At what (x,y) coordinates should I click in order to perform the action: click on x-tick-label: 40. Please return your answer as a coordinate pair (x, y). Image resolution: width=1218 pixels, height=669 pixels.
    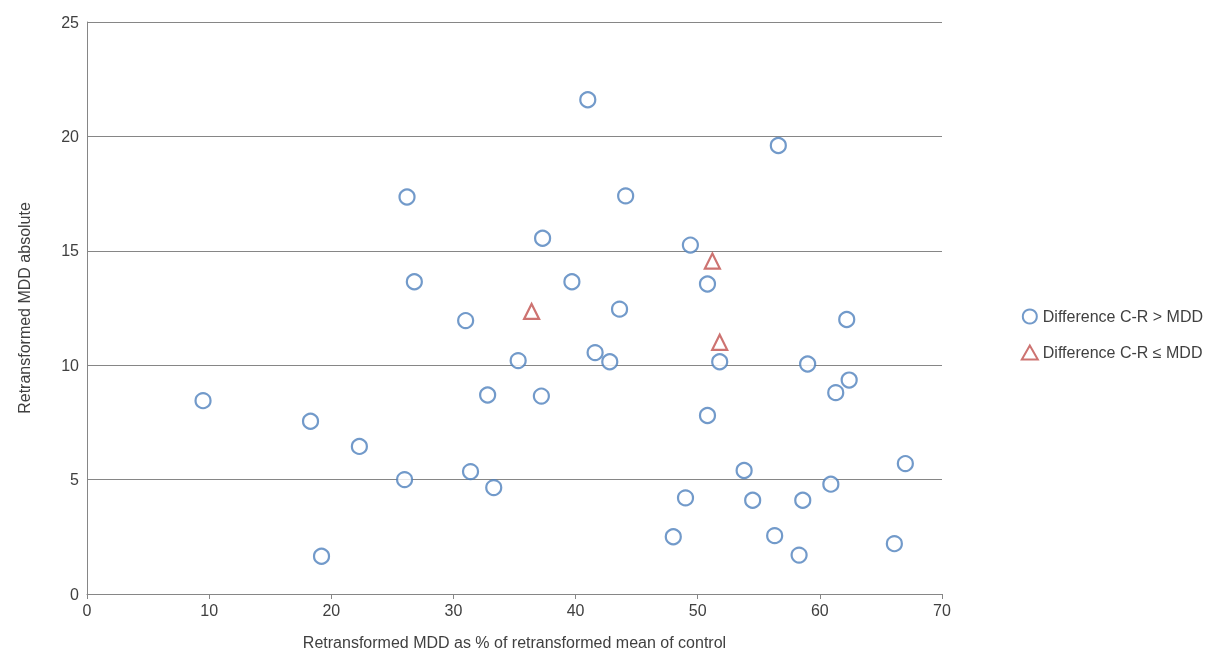
    Looking at the image, I should click on (575, 610).